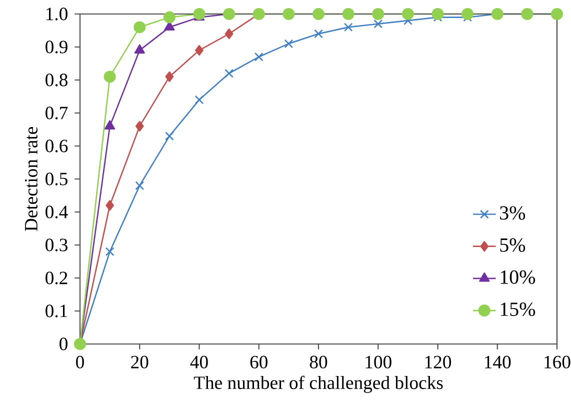  What do you see at coordinates (139, 362) in the screenshot?
I see `x-tick-label: 20` at bounding box center [139, 362].